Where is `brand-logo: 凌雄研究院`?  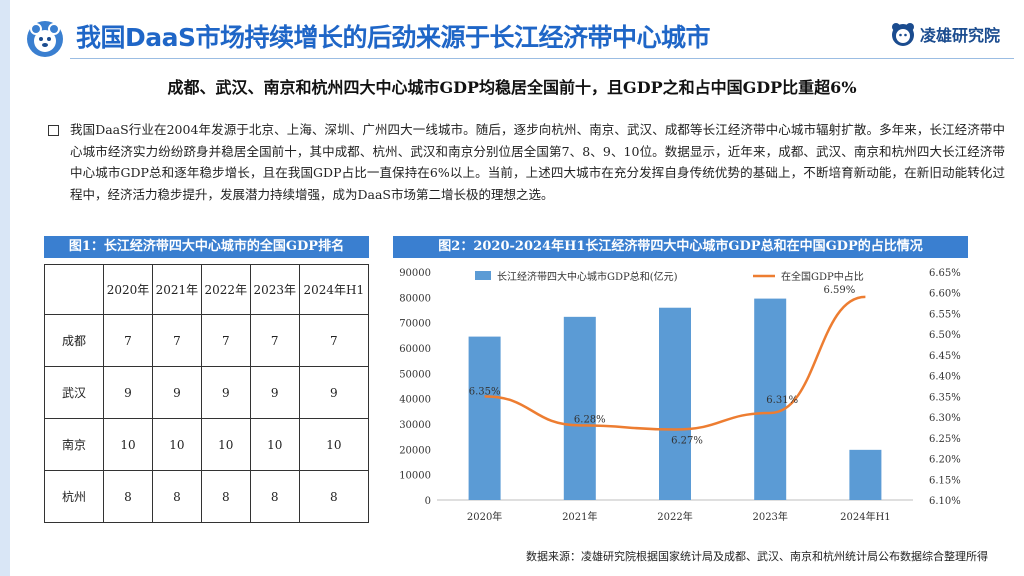 brand-logo: 凌雄研究院 is located at coordinates (950, 34).